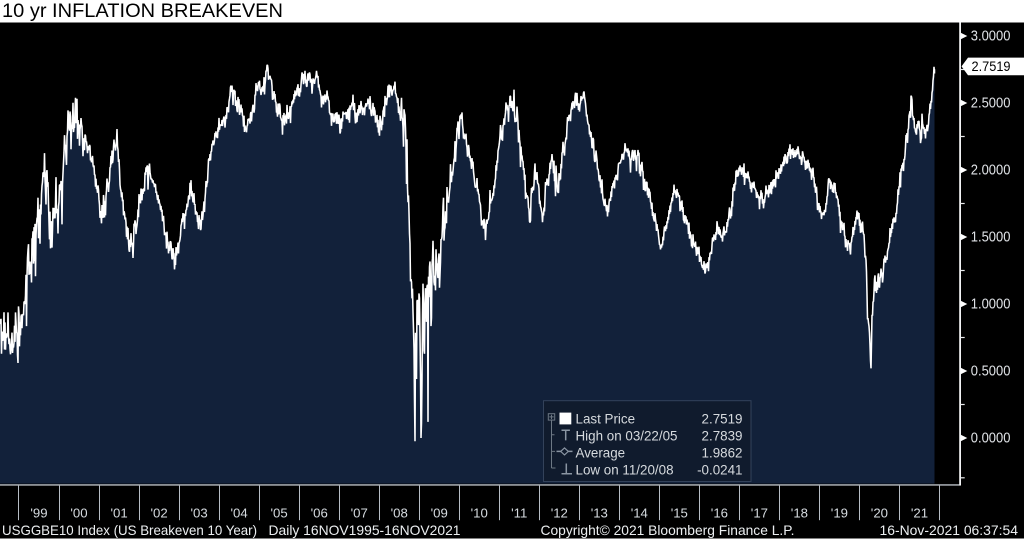 This screenshot has width=1024, height=541. I want to click on svg-text: '01, so click(119, 513).